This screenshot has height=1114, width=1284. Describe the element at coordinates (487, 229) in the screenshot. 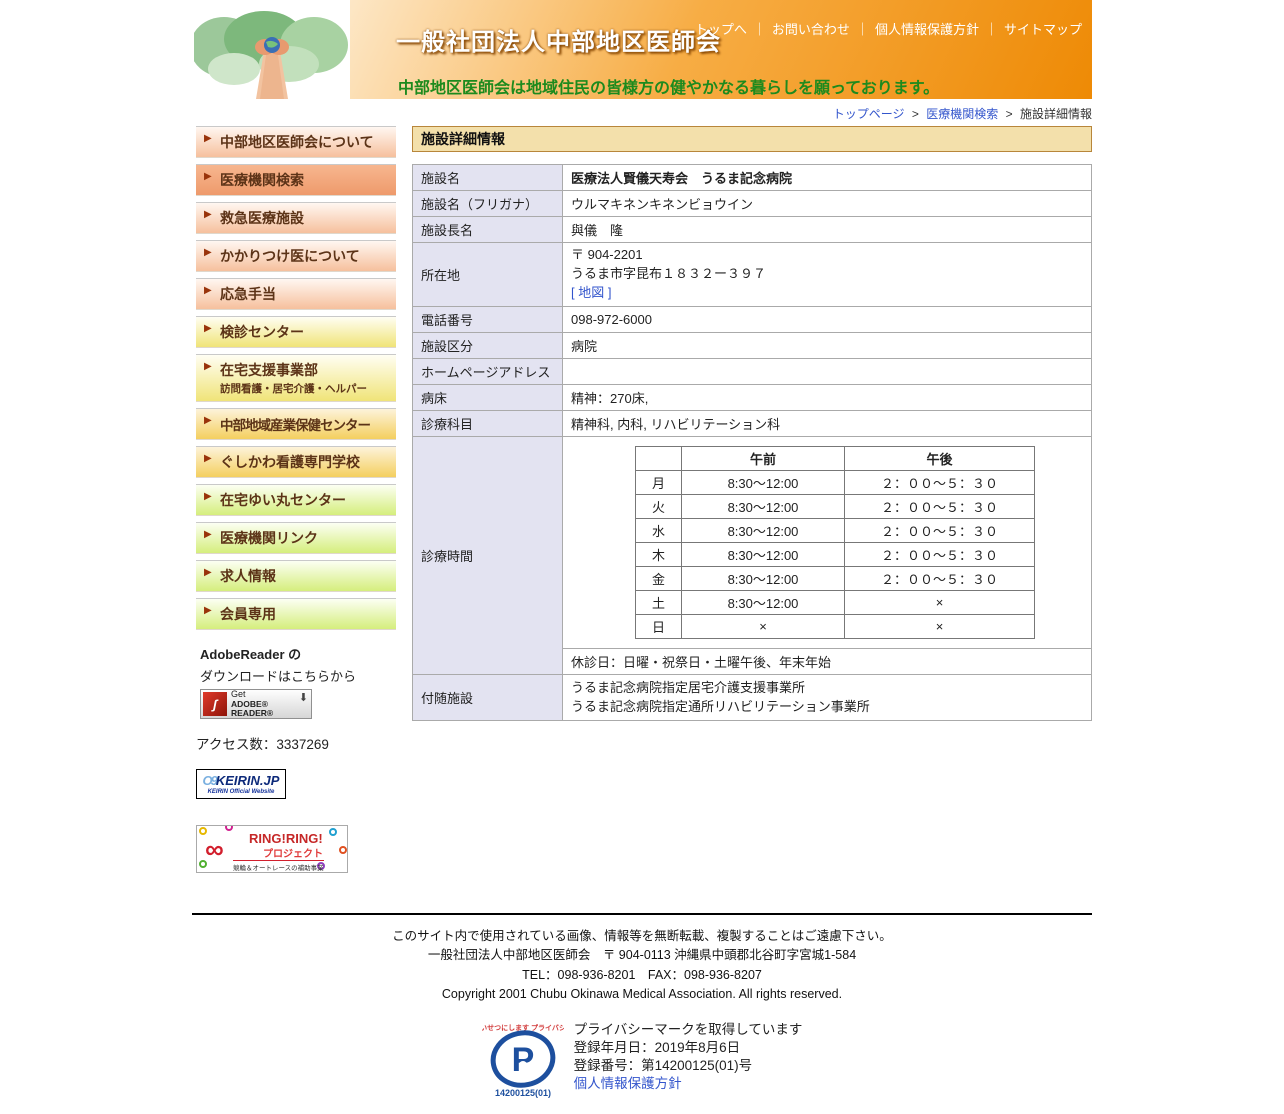

I see `row-label: 施設長名` at that location.